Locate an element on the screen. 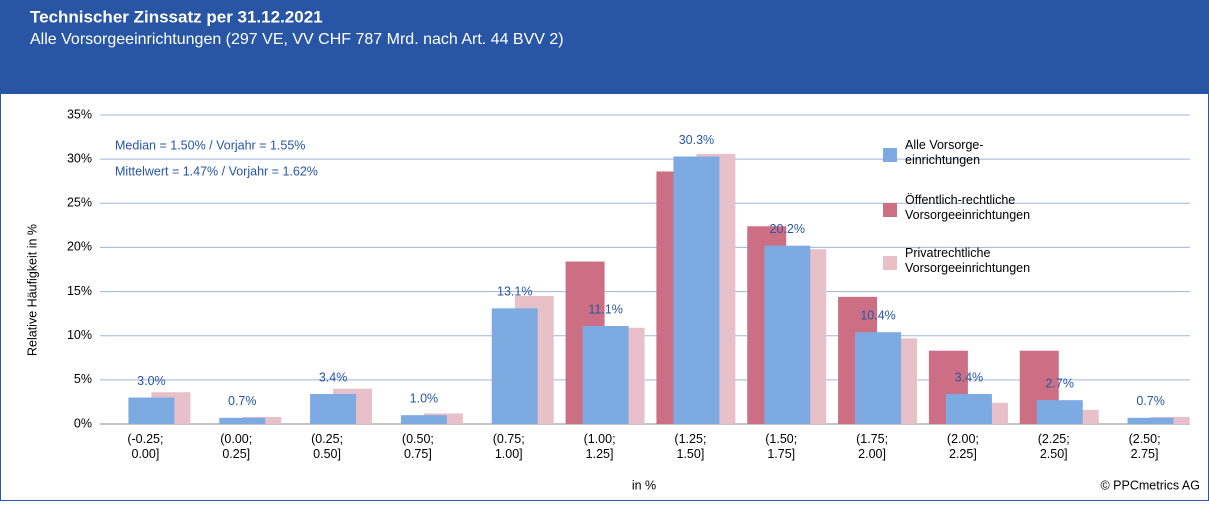 The image size is (1209, 506). x-tick-label-box: (2.25; 2.50] is located at coordinates (1053, 446).